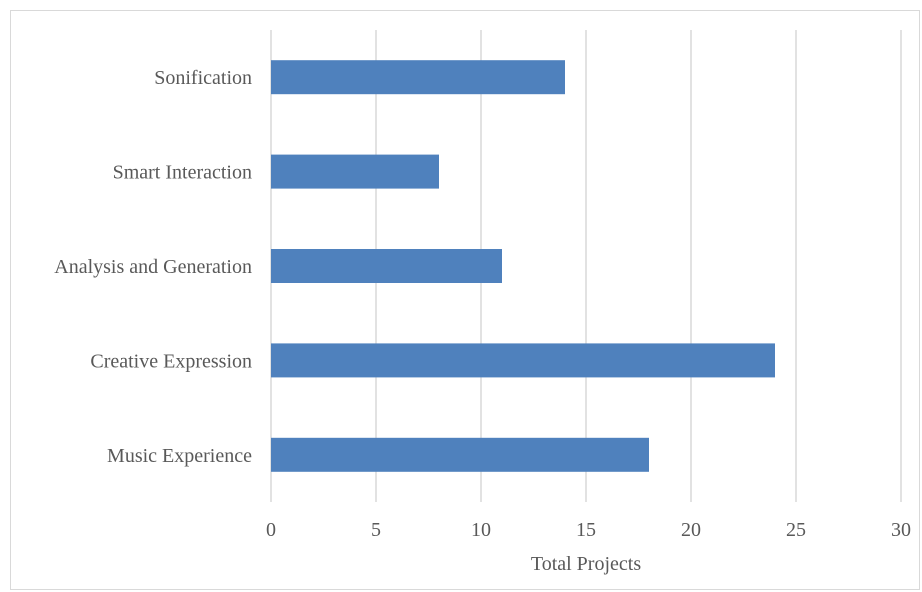 This screenshot has width=922, height=592. I want to click on x-tick-label: 15, so click(586, 530).